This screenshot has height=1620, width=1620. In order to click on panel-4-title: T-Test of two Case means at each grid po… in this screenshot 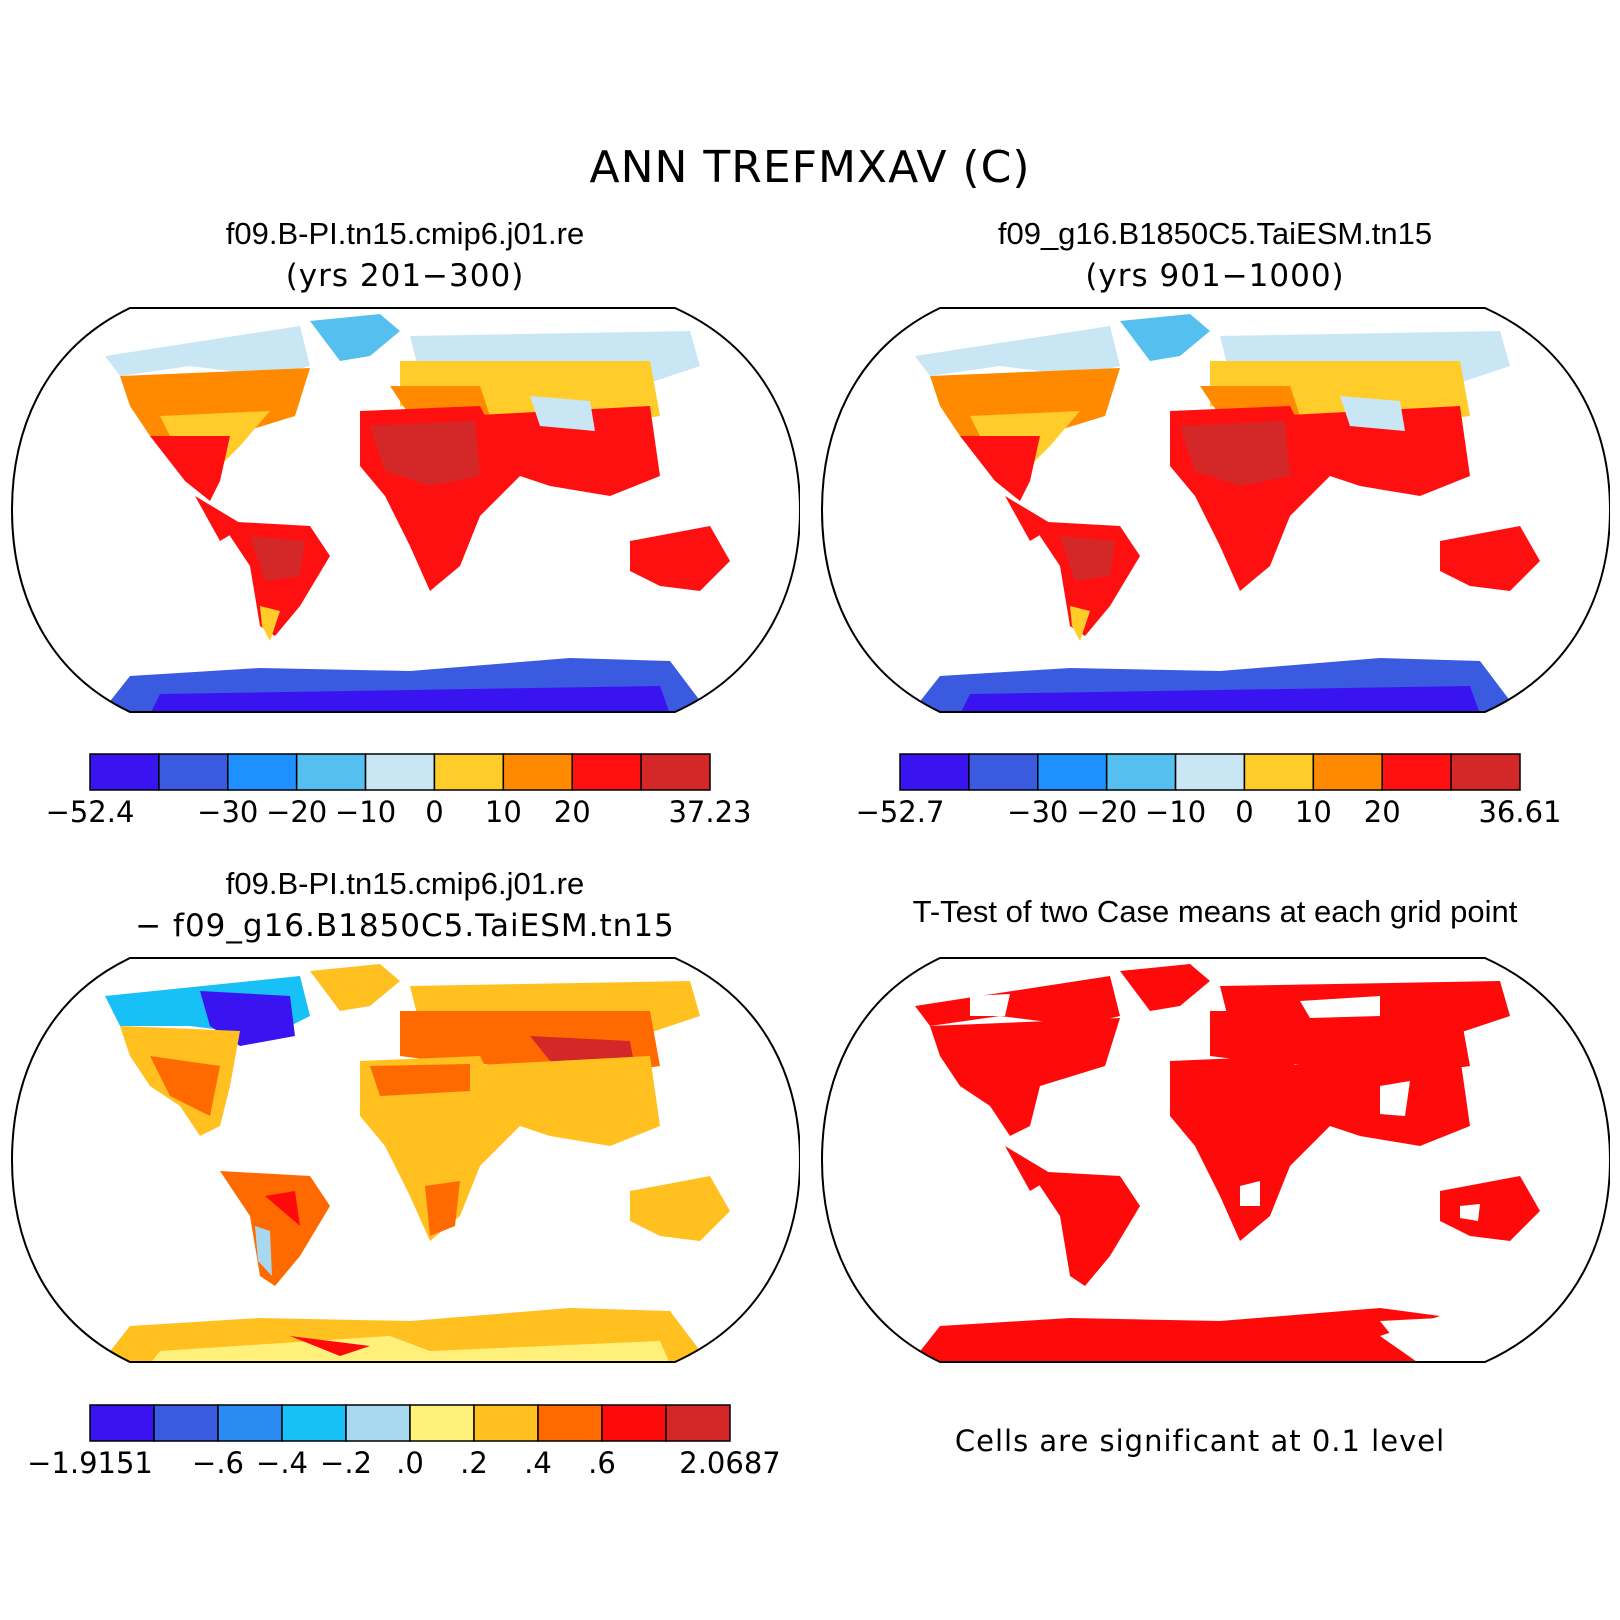, I will do `click(1215, 911)`.